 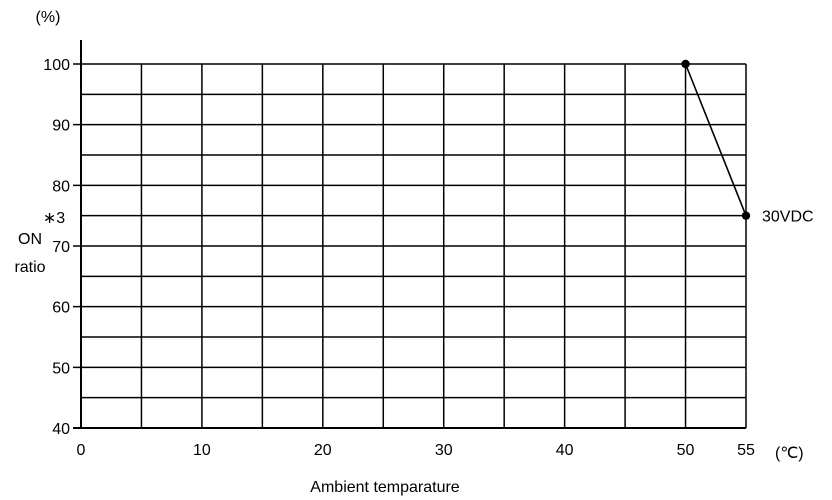 What do you see at coordinates (61, 186) in the screenshot?
I see `y-tick-label: 80` at bounding box center [61, 186].